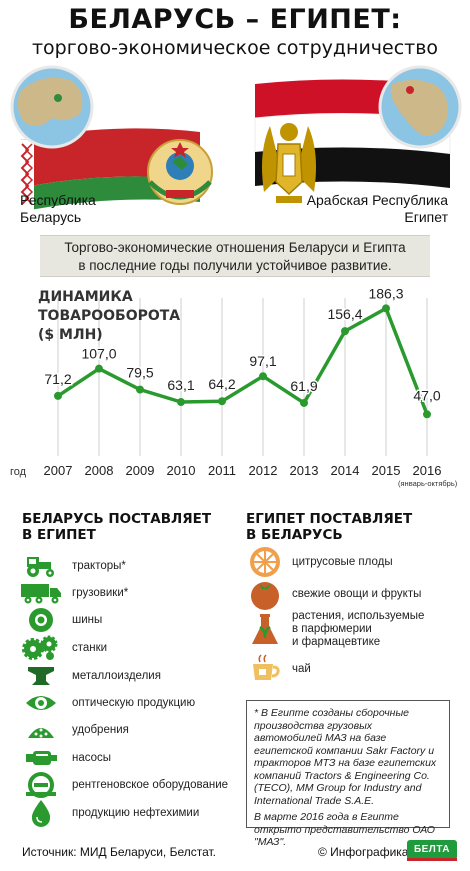 The image size is (470, 871). I want to click on belarus-name-line2: Беларусь, so click(51, 217).